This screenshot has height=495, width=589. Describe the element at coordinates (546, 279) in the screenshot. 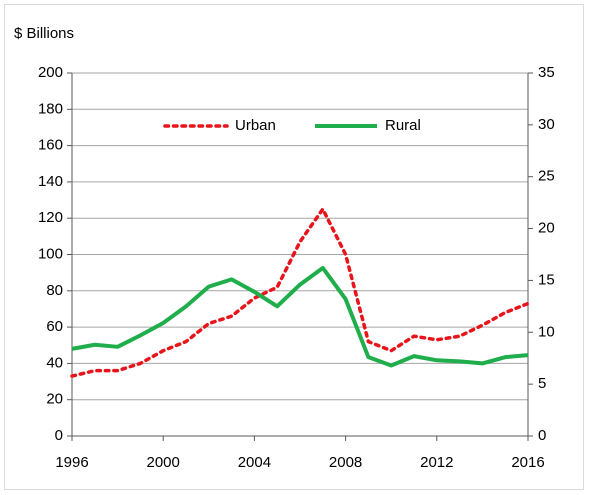

I see `y2-tick-label: 15` at that location.